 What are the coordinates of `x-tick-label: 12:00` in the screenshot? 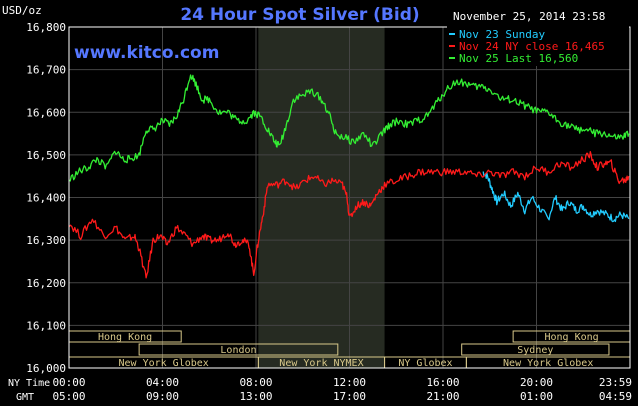 It's located at (349, 382).